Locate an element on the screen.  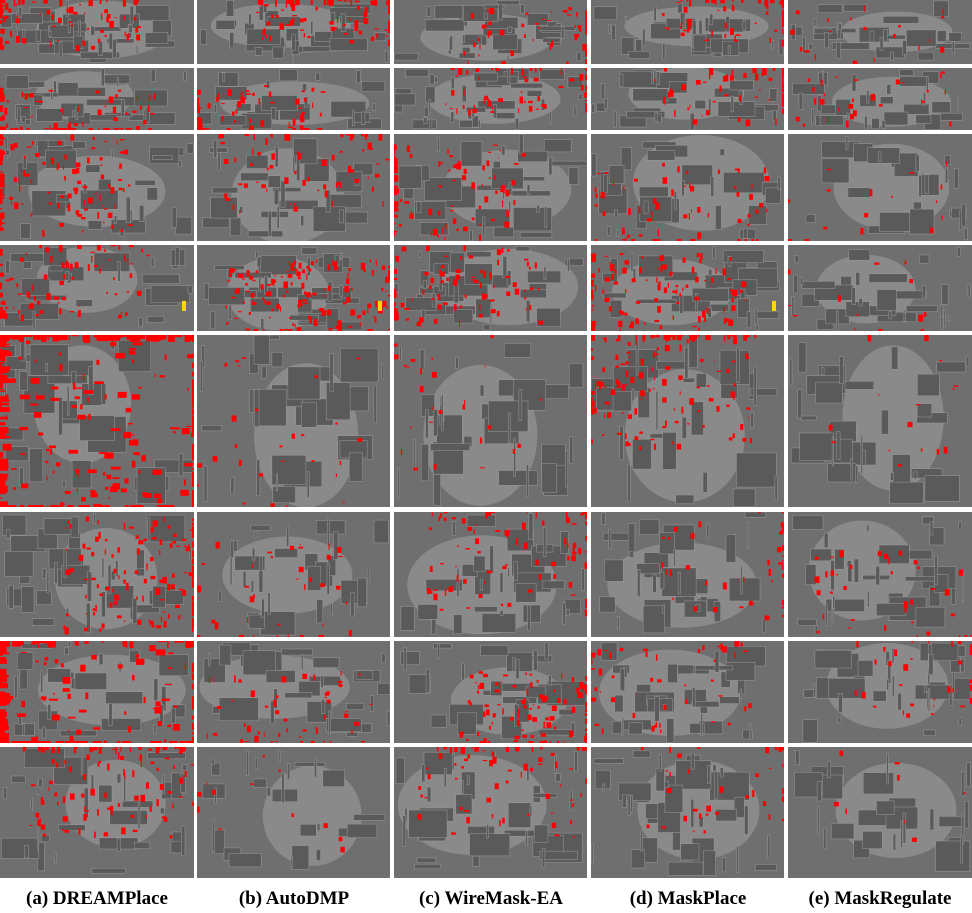
caption-maskregulate: (e) MaskRegulate is located at coordinates (880, 898).